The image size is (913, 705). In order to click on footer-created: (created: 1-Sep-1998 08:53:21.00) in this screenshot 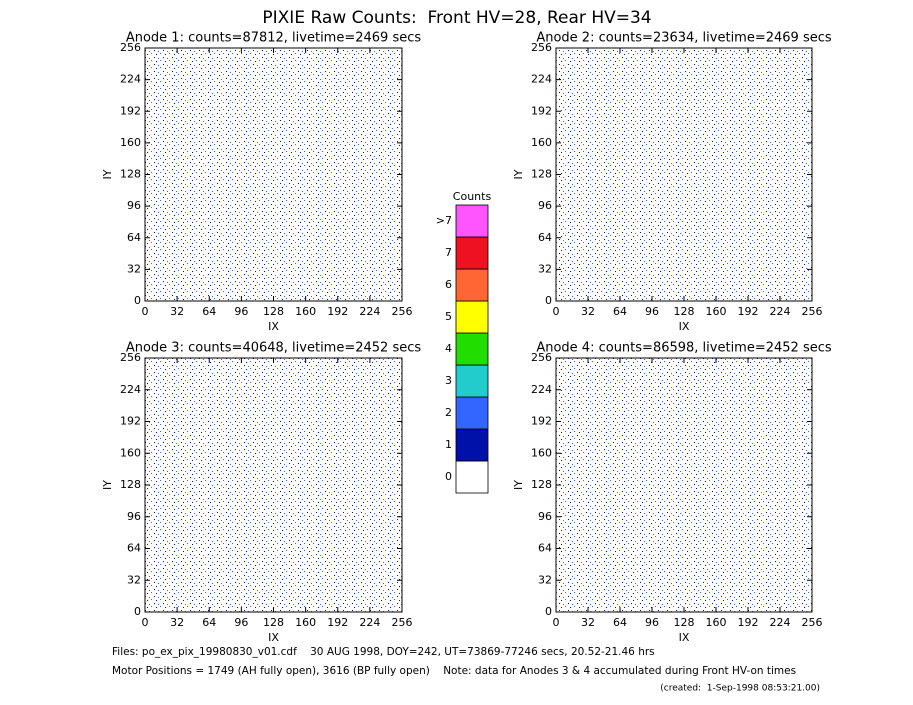, I will do `click(740, 689)`.